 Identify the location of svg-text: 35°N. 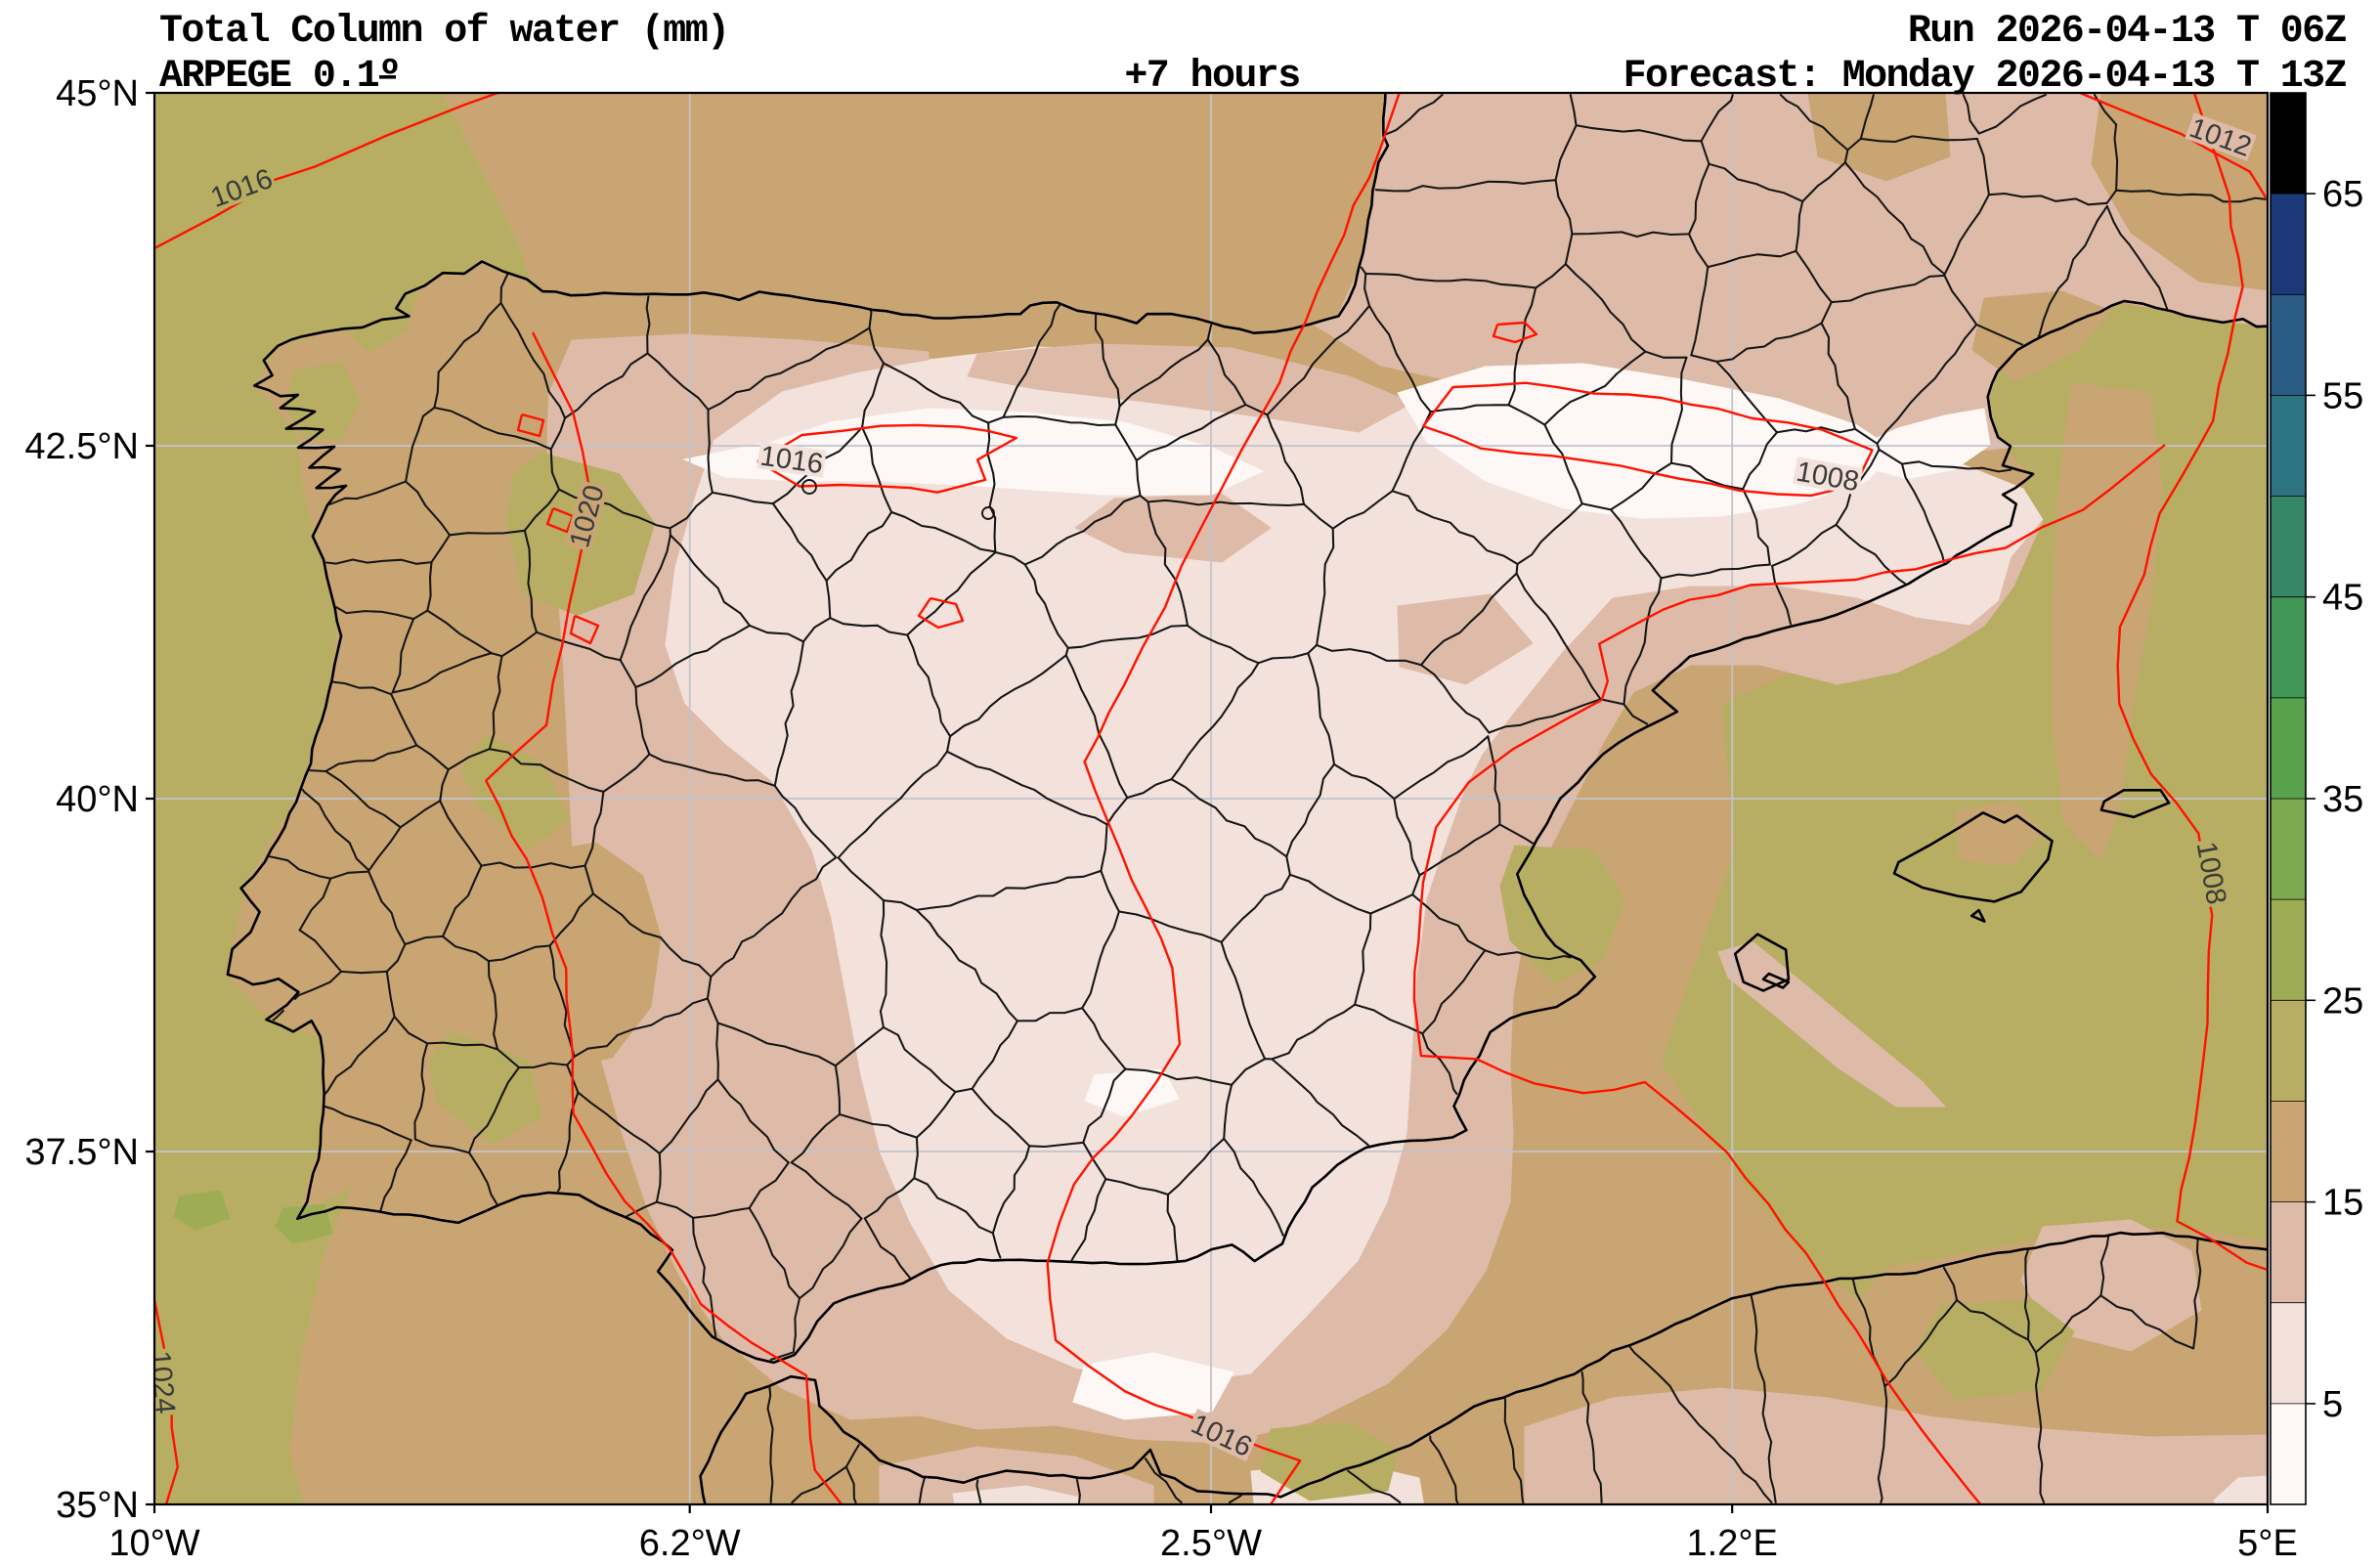
(97, 1505).